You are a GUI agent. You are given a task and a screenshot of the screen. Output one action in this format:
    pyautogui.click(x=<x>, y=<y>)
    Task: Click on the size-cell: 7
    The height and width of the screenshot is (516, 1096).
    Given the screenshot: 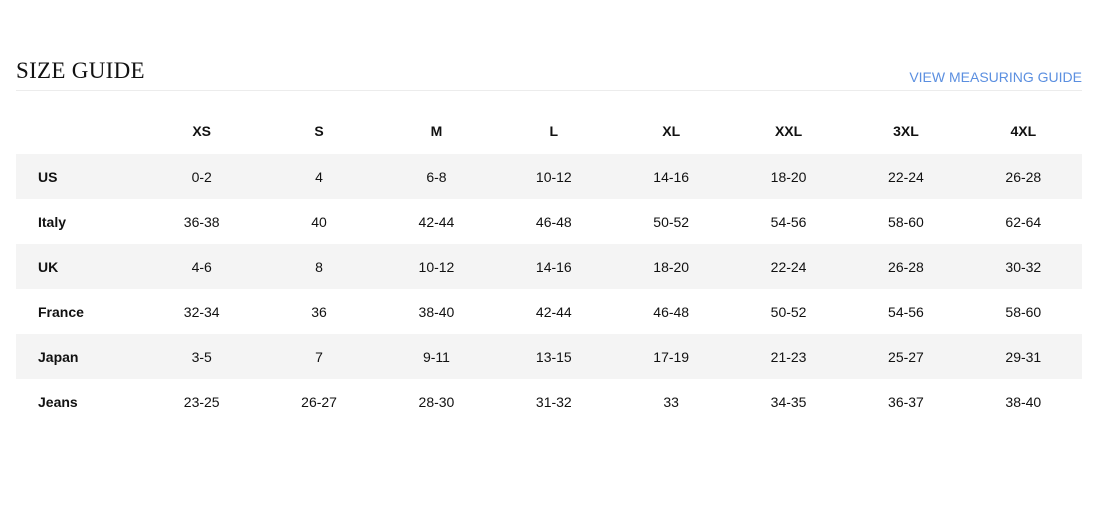 What is the action you would take?
    pyautogui.click(x=319, y=356)
    